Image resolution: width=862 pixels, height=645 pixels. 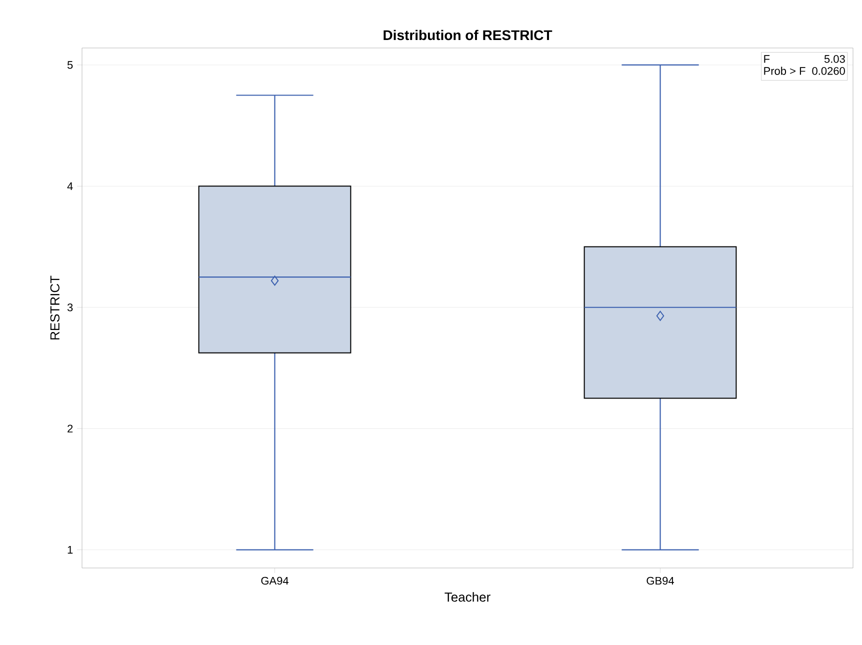 What do you see at coordinates (274, 580) in the screenshot?
I see `x-tick-label: GA94` at bounding box center [274, 580].